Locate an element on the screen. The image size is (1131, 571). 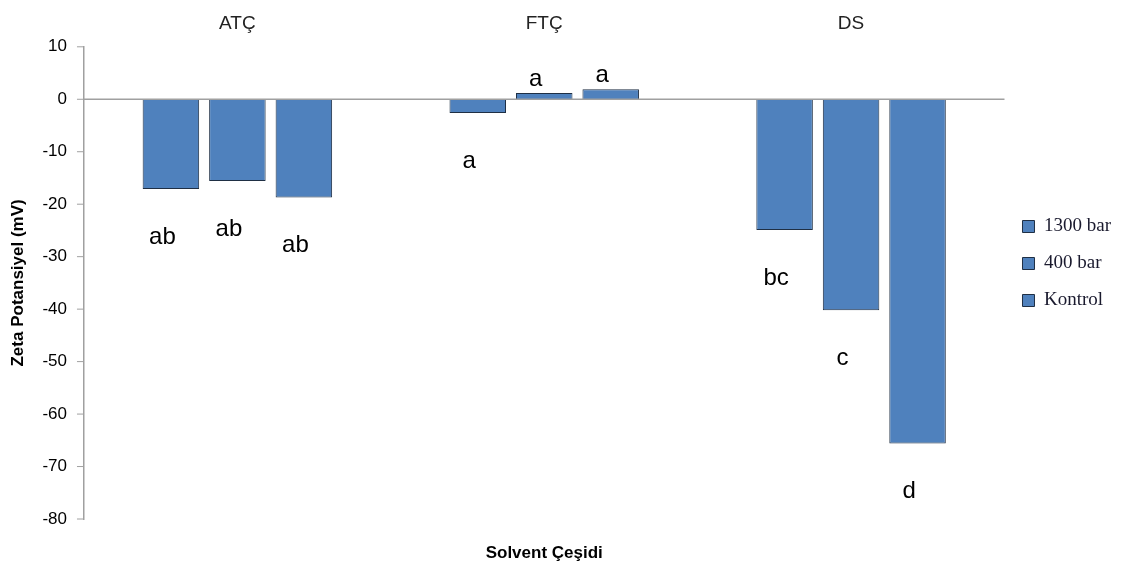
y-tick-label: -80 is located at coordinates (54, 518).